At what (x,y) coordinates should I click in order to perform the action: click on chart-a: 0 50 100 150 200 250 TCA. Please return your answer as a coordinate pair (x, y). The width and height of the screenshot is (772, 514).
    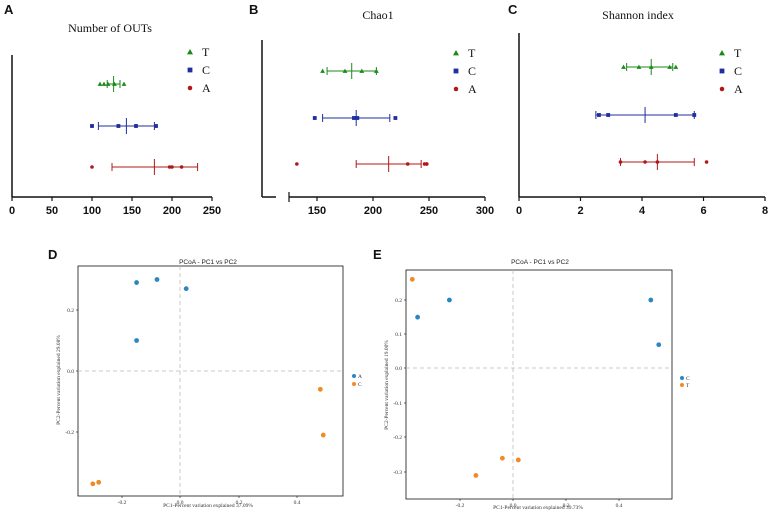
    Looking at the image, I should click on (115, 131).